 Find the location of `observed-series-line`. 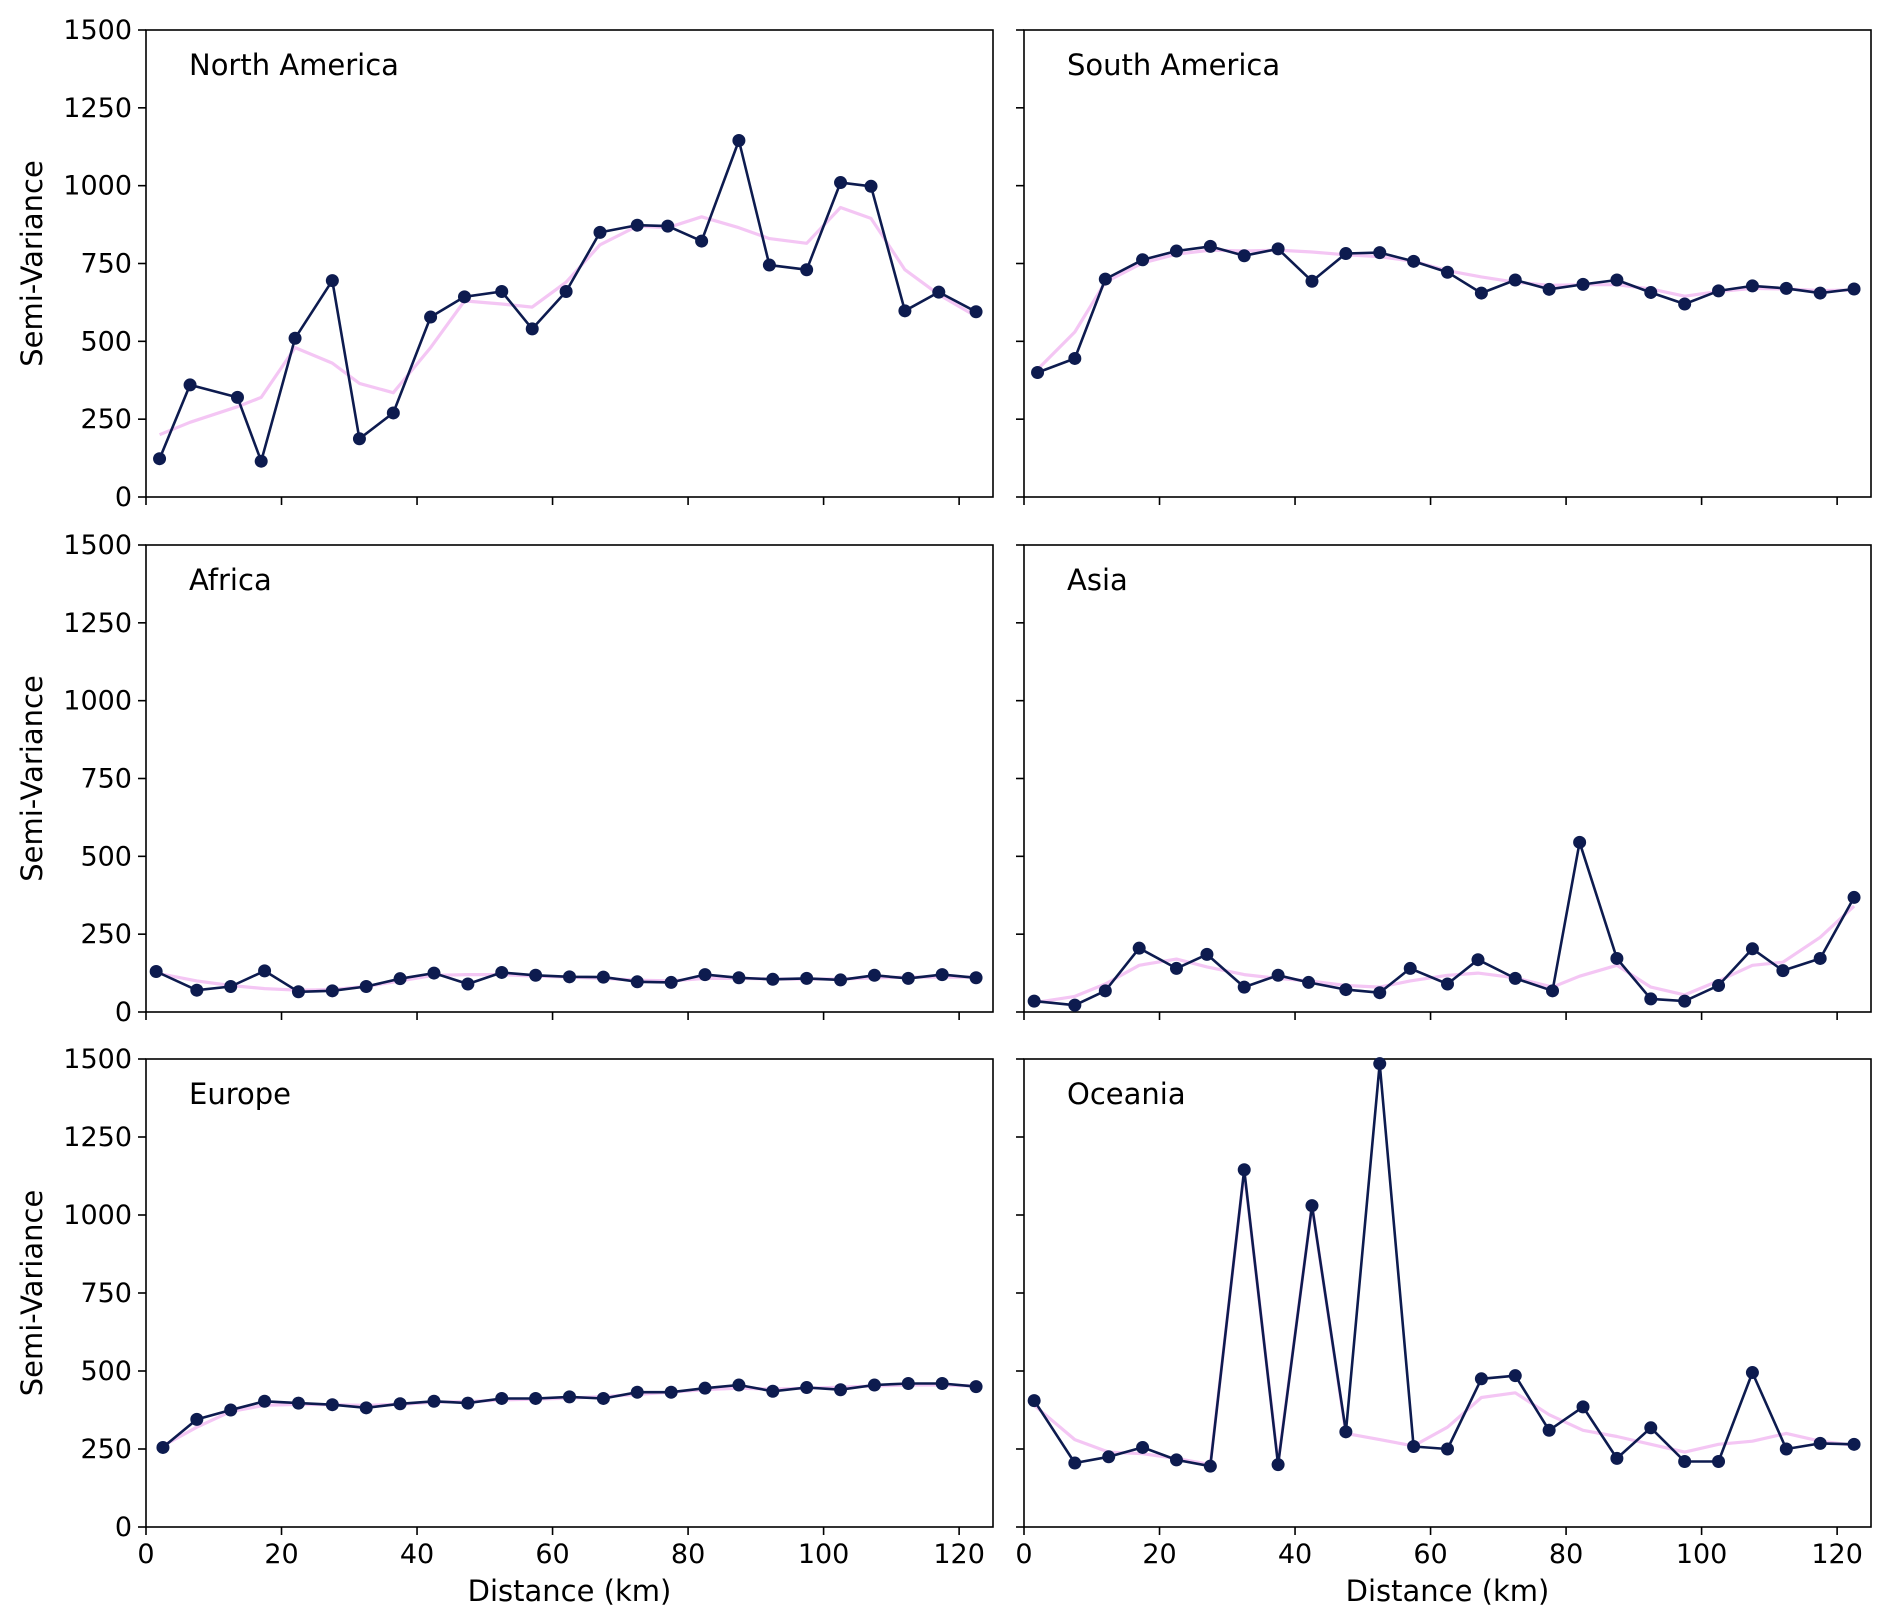

observed-series-line is located at coordinates (1444, 1265).